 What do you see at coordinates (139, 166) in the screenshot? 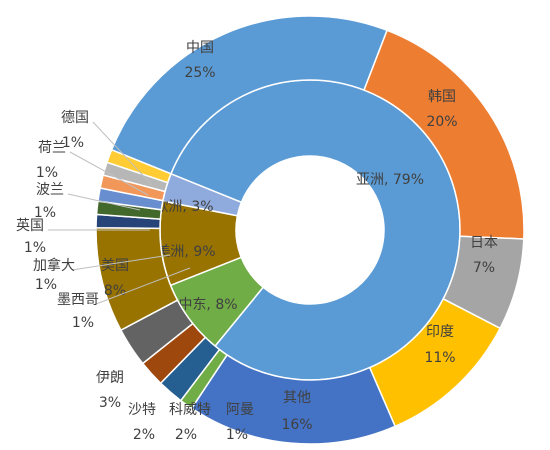
I see `outer-segment` at bounding box center [139, 166].